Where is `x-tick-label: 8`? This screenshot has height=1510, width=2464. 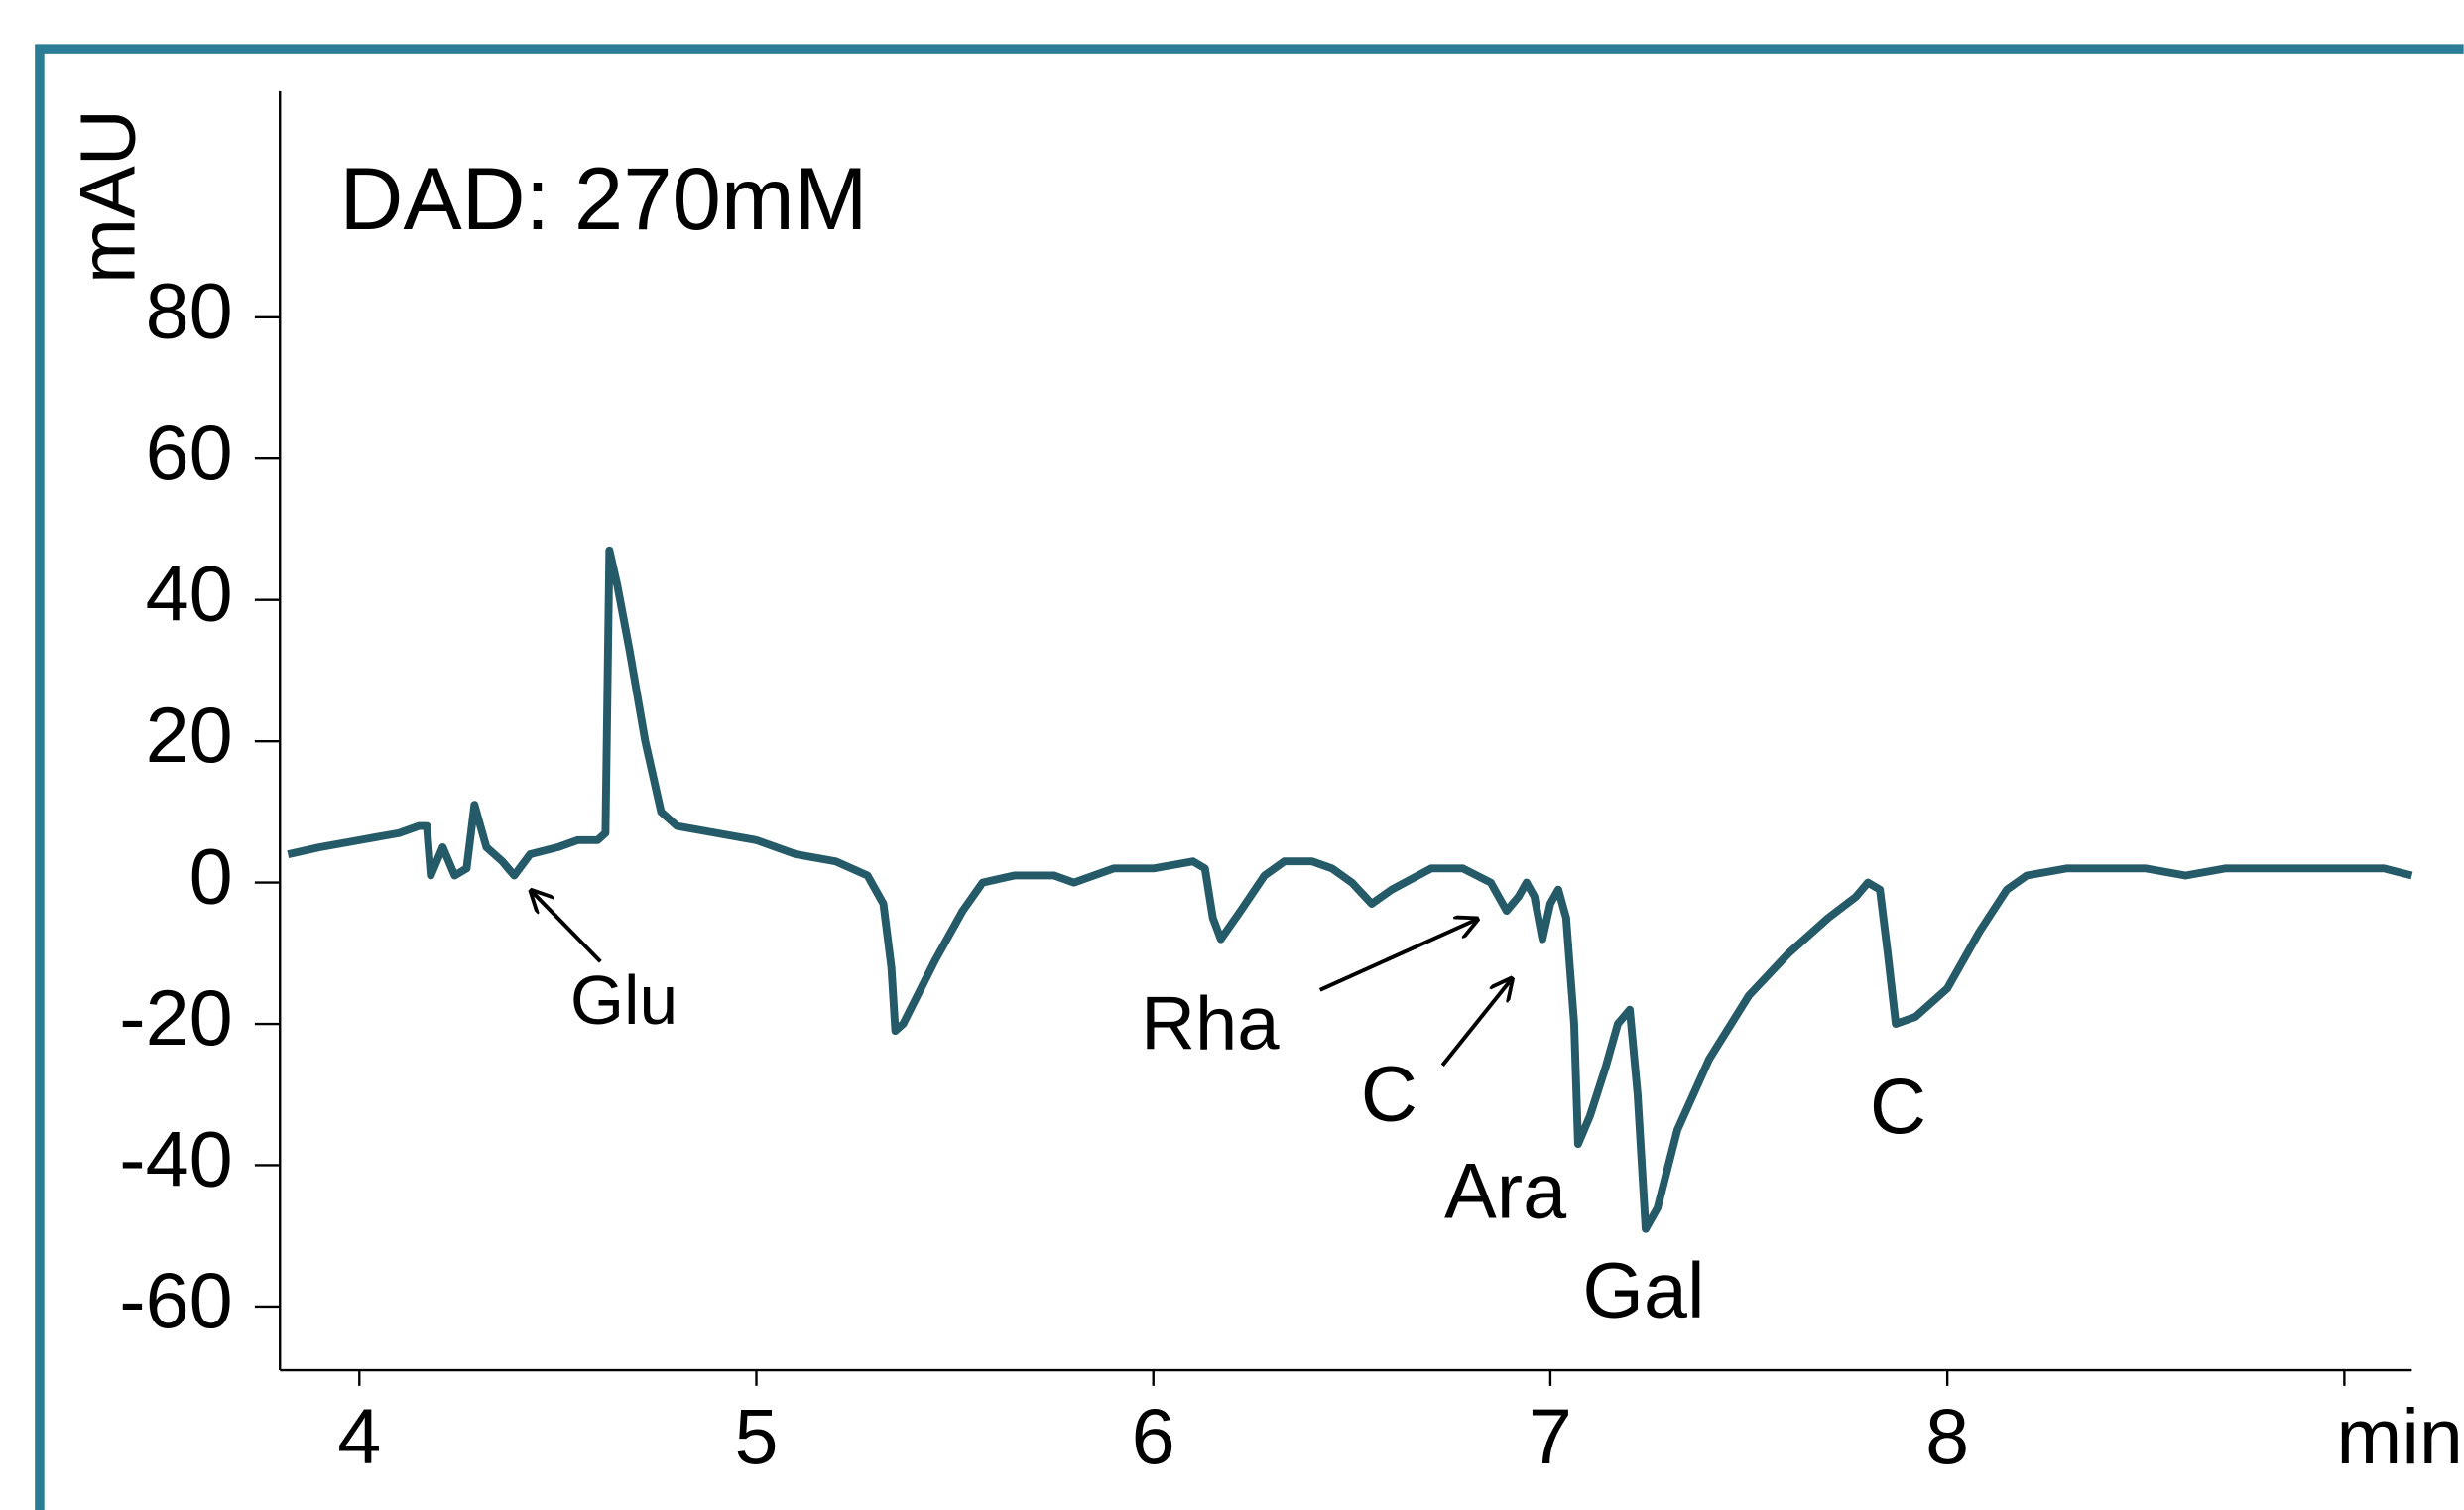
x-tick-label: 8 is located at coordinates (1947, 1436).